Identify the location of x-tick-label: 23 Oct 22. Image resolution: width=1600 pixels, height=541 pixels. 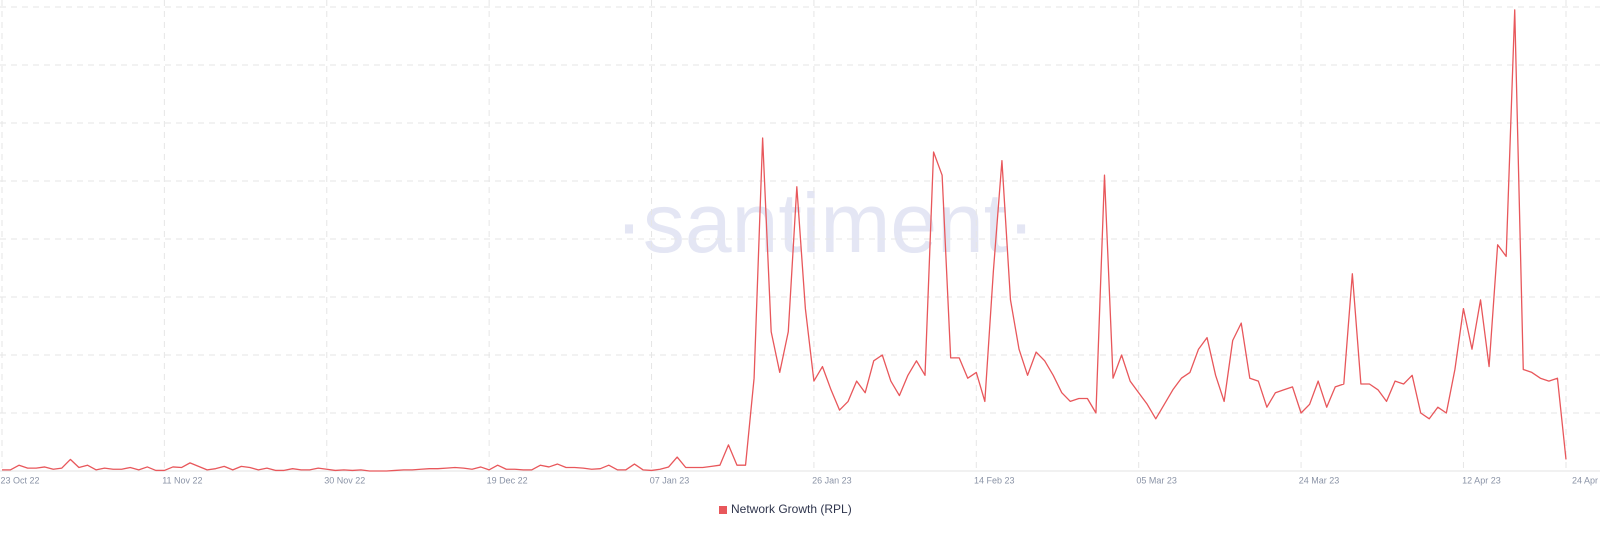
(19, 480).